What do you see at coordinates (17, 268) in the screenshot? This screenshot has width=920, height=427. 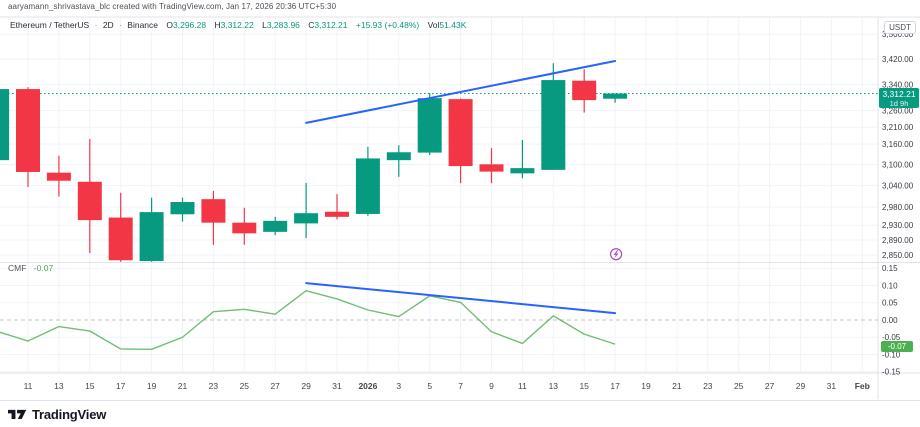 I see `indicator-name: CMF` at bounding box center [17, 268].